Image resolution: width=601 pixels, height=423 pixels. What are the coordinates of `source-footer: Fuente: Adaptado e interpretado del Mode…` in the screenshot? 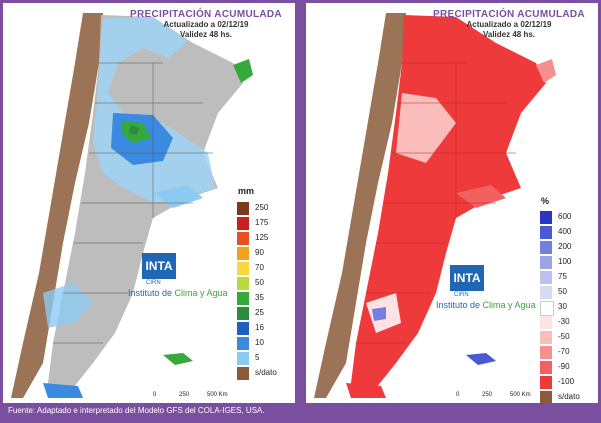 It's located at (136, 410).